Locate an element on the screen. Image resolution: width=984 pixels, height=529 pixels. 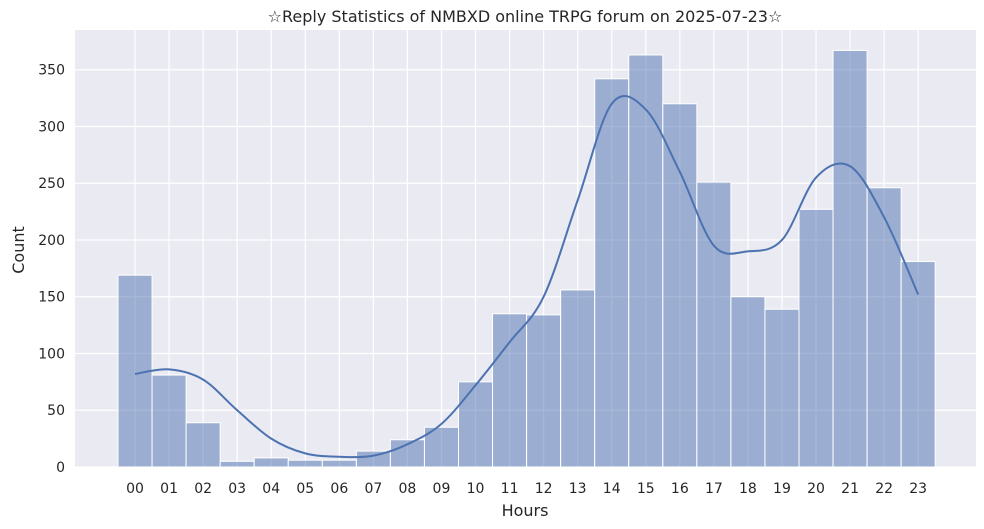
y-tick-label: 150 is located at coordinates (51, 298).